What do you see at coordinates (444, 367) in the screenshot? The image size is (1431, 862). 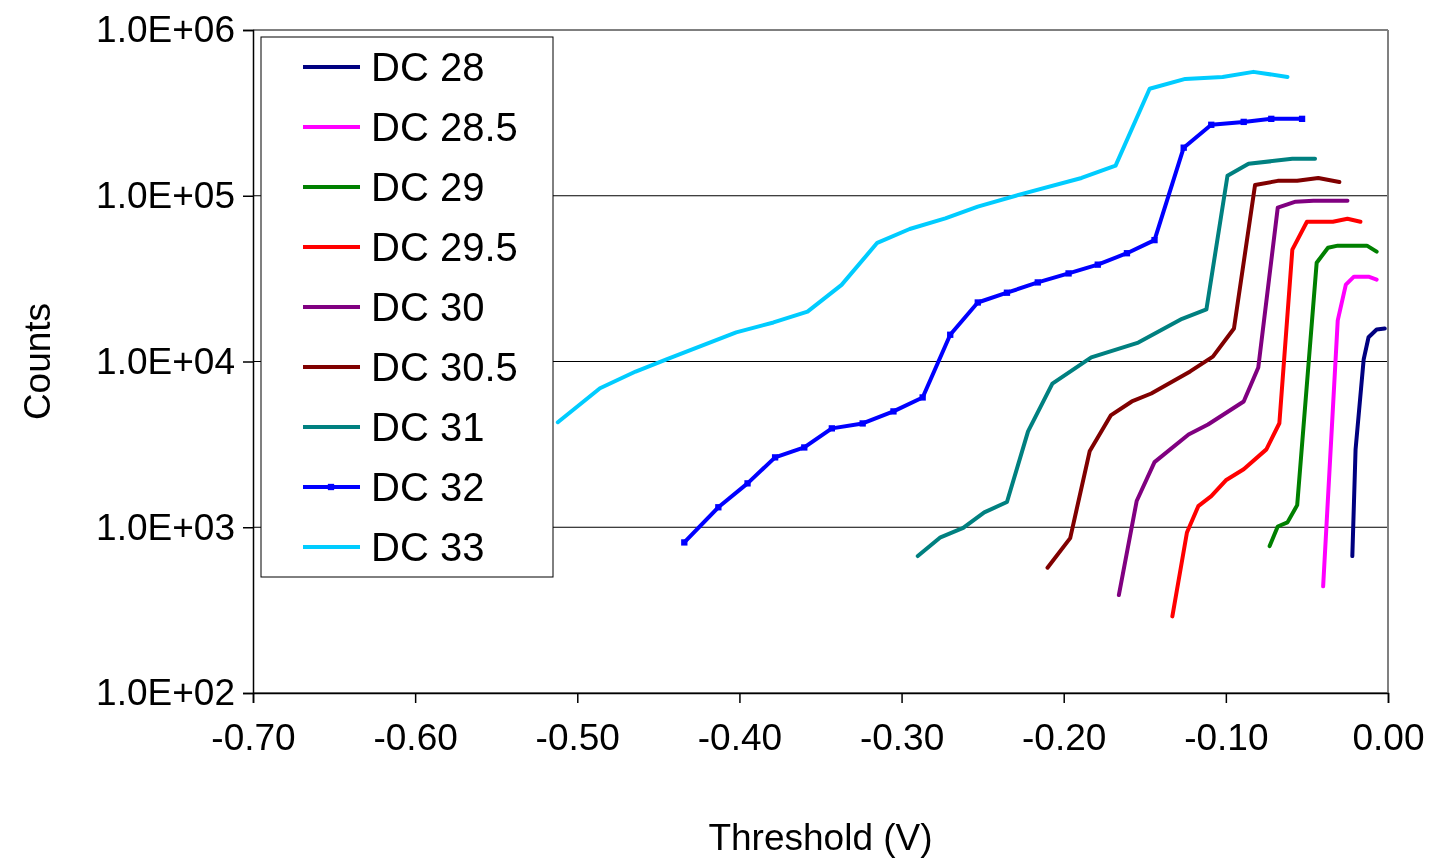 I see `legend-label: DC 30.5` at bounding box center [444, 367].